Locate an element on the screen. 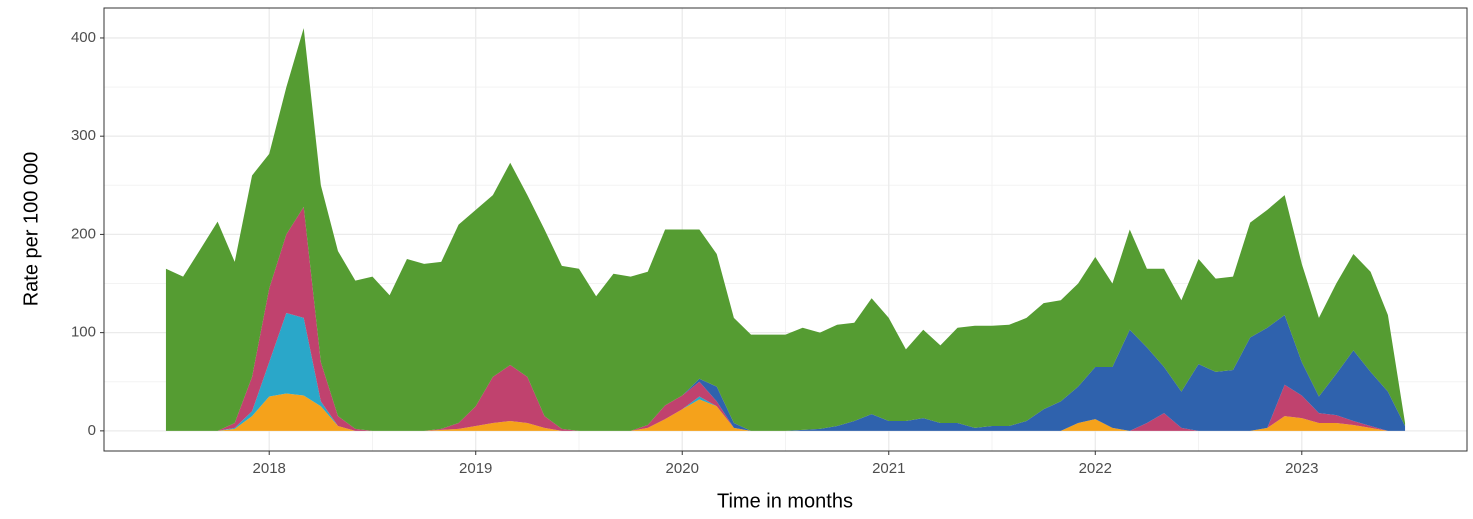 The image size is (1473, 519). x-axis-title: Time in months is located at coordinates (785, 501).